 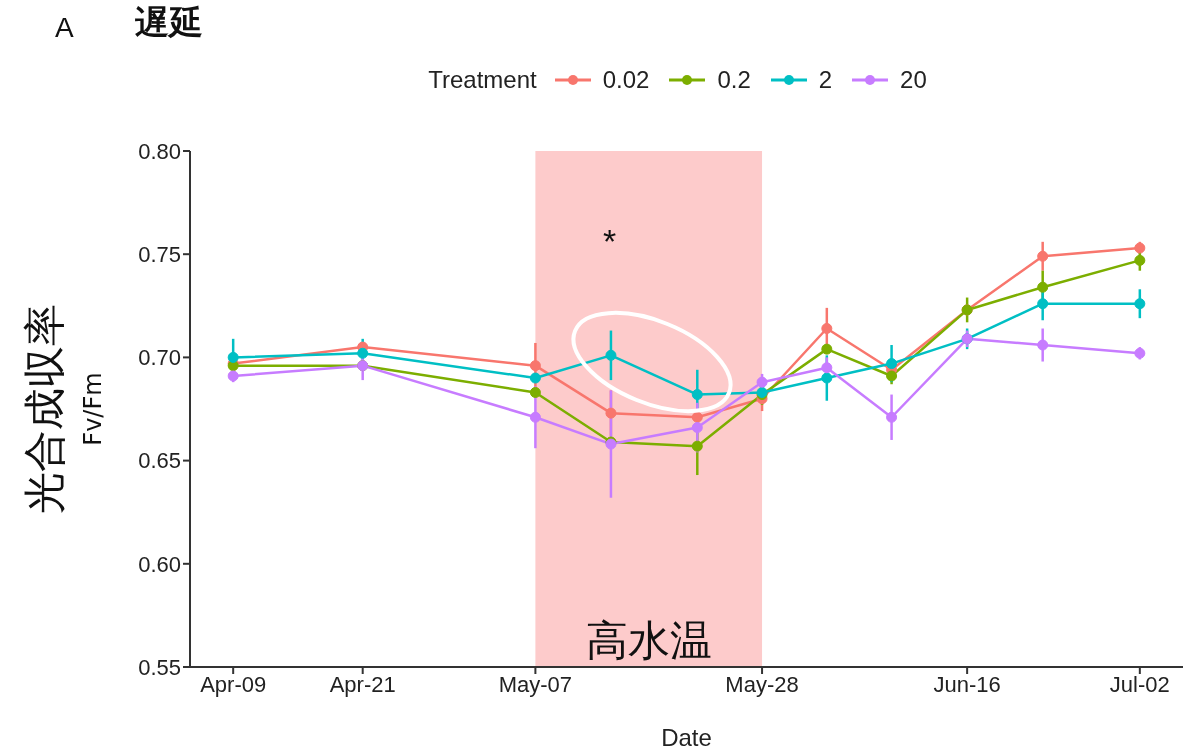 I want to click on legend-label: 0.2, so click(x=734, y=80).